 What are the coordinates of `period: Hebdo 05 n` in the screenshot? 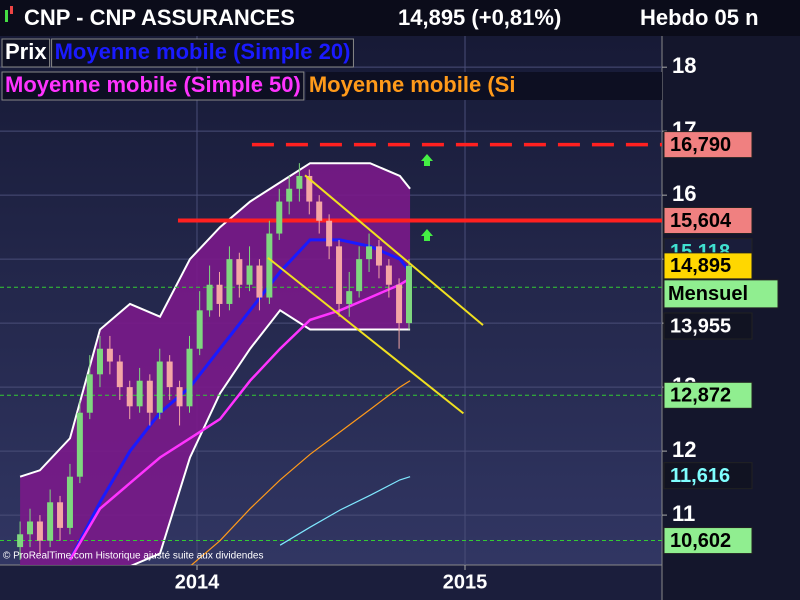 It's located at (699, 17).